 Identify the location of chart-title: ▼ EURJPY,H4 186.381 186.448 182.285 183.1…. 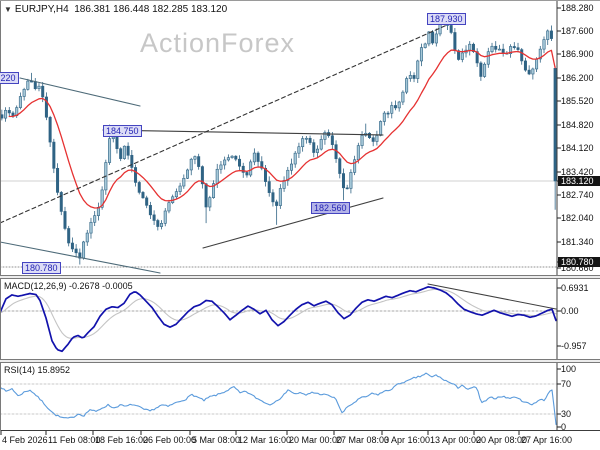
(115, 9).